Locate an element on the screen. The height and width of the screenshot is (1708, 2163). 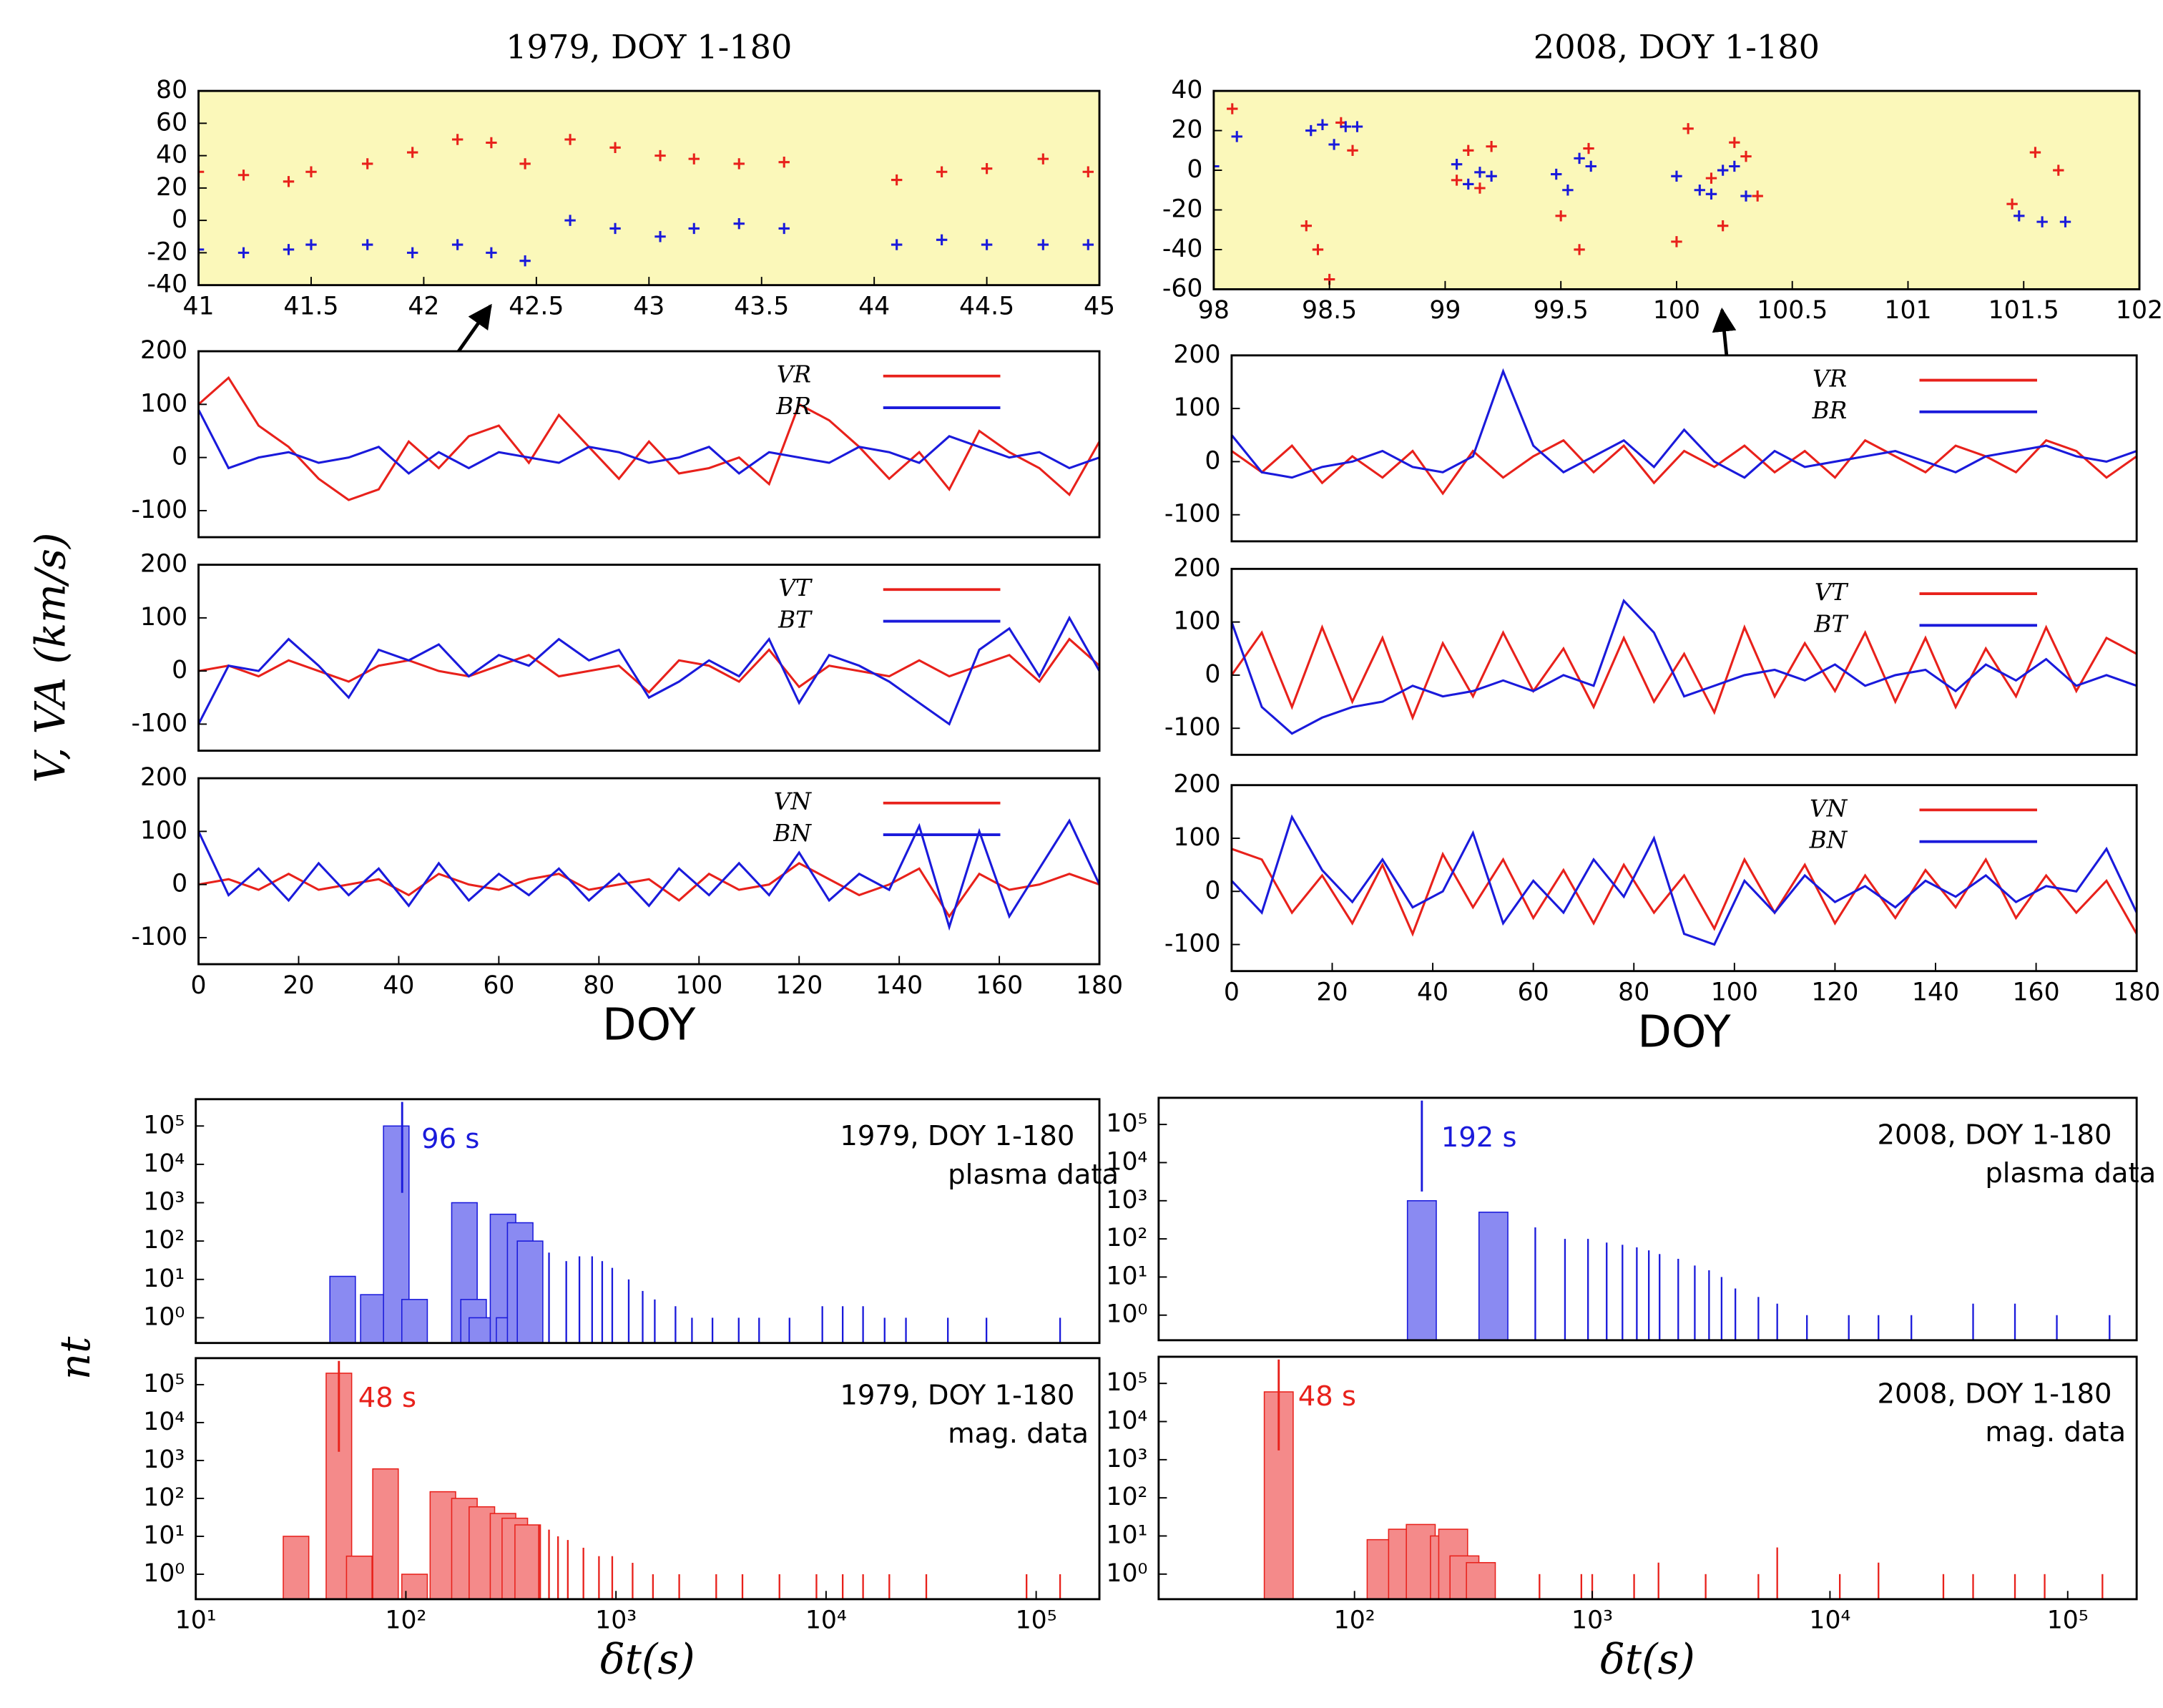
x-tick-label: 10⁵ is located at coordinates (2068, 1620).